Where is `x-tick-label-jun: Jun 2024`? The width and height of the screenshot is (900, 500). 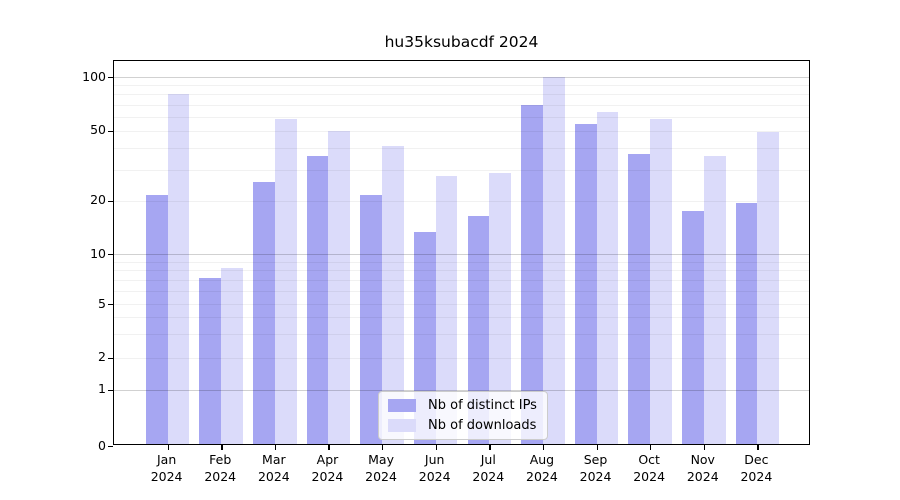 x-tick-label-jun: Jun 2024 is located at coordinates (434, 468).